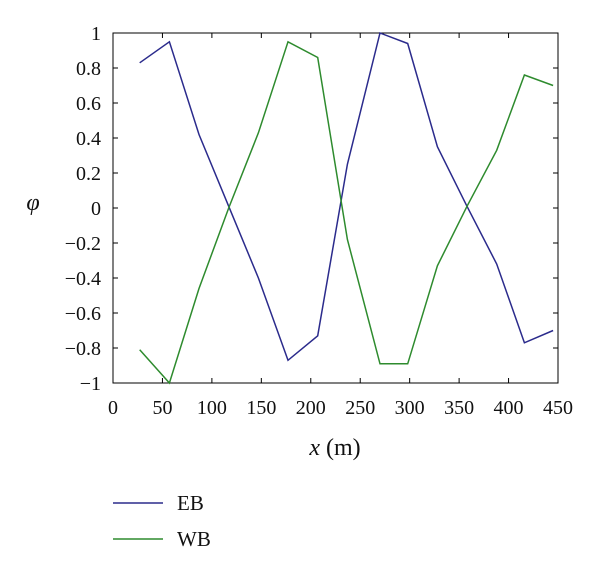 This screenshot has height=569, width=600. What do you see at coordinates (261, 408) in the screenshot?
I see `x-tick-label: 150` at bounding box center [261, 408].